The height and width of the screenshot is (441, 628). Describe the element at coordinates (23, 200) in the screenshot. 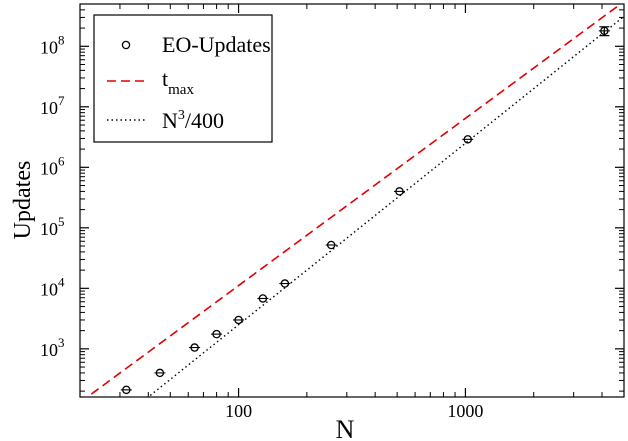

I see `y-axis-label: Updates` at that location.